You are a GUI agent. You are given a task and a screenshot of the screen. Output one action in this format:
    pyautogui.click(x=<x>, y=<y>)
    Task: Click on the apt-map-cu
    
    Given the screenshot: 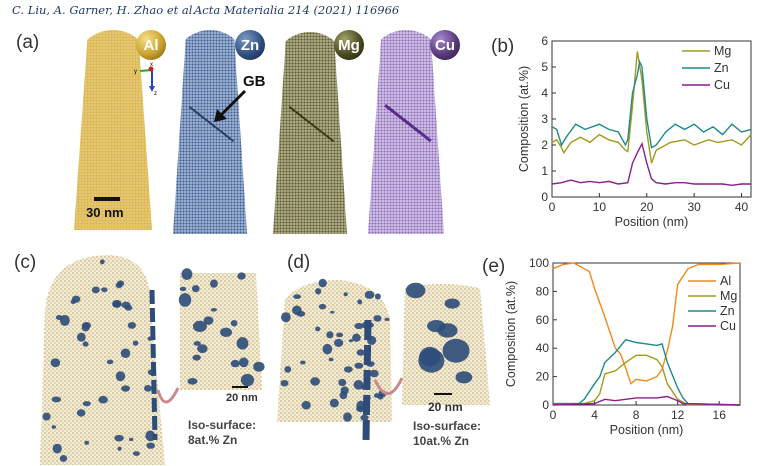 What is the action you would take?
    pyautogui.click(x=406, y=132)
    